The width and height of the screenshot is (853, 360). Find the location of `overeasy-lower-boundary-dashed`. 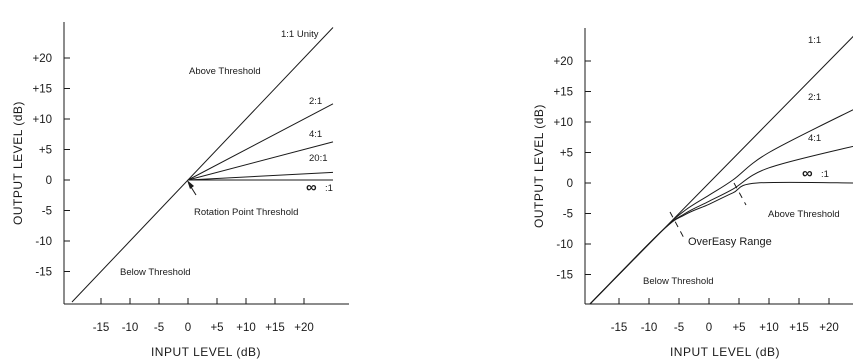

overeasy-lower-boundary-dashed is located at coordinates (677, 226).